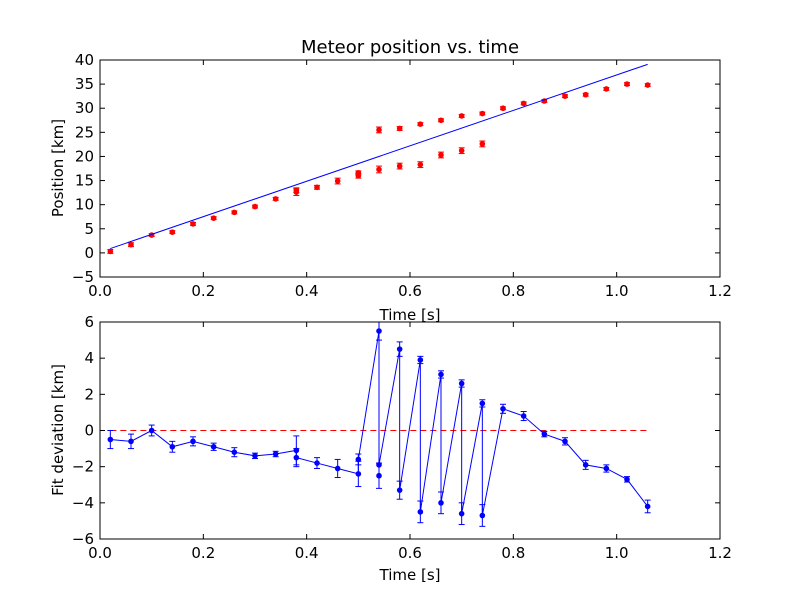 This screenshot has height=604, width=800. I want to click on chart-title: Meteor position vs. time, so click(410, 47).